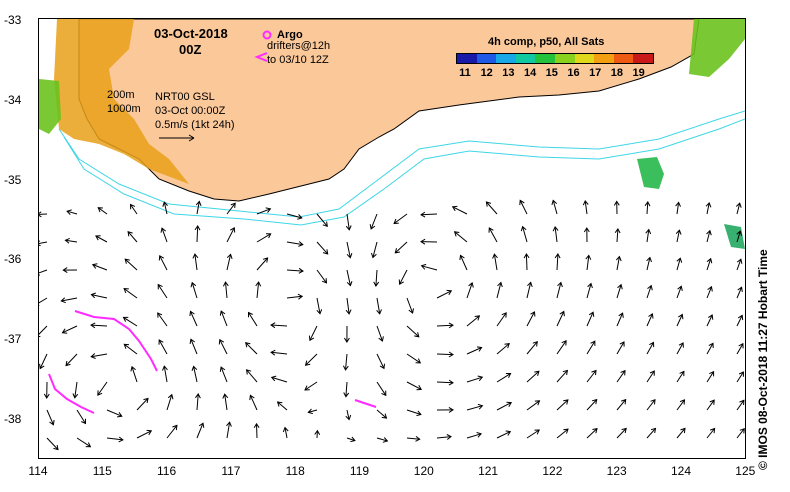  Describe the element at coordinates (488, 471) in the screenshot. I see `lon-tick-label: 121` at that location.